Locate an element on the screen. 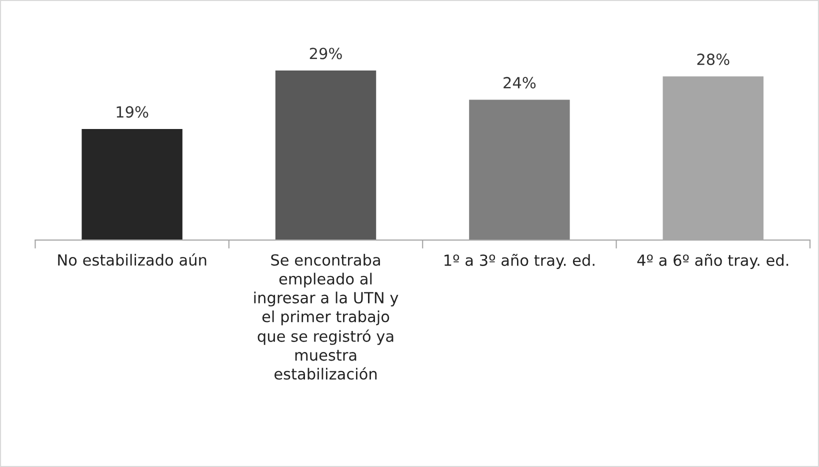  x-tick-label: 1º a 3º año tray. ed. is located at coordinates (519, 261).